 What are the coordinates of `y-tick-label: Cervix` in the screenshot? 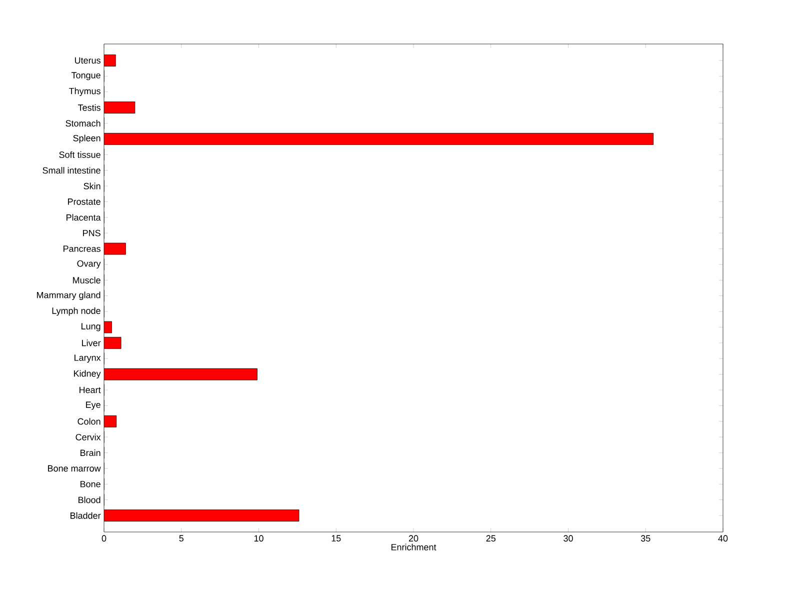 It's located at (88, 437).